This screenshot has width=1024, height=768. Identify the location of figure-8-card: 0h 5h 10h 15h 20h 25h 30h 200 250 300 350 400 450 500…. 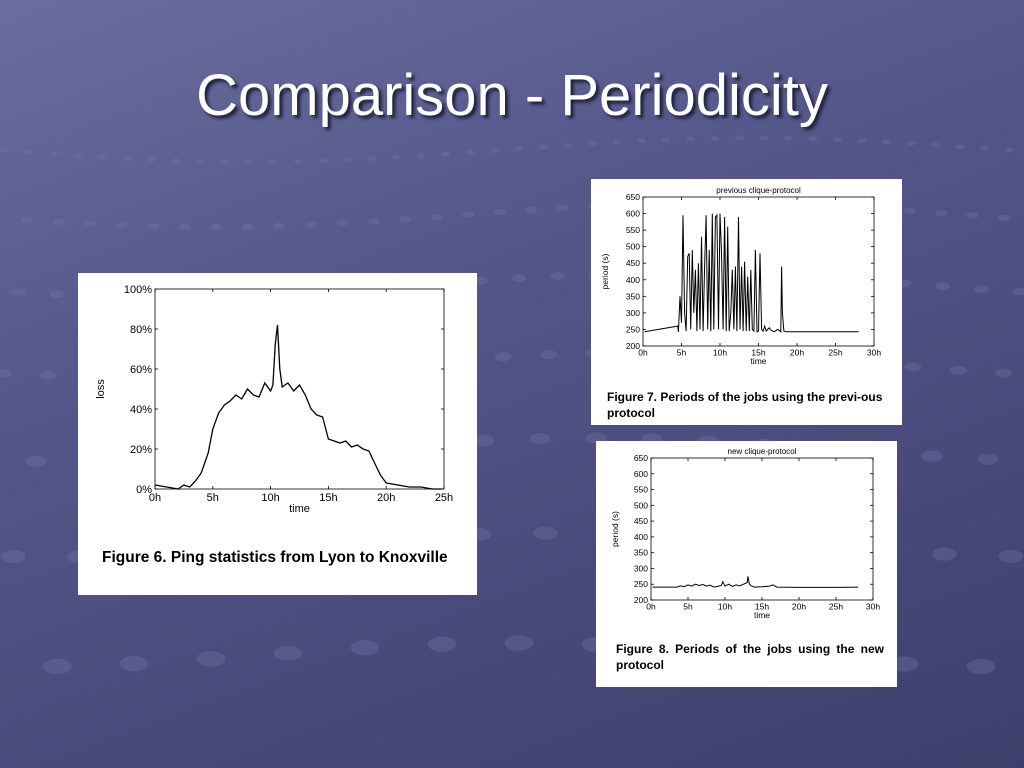
(746, 564).